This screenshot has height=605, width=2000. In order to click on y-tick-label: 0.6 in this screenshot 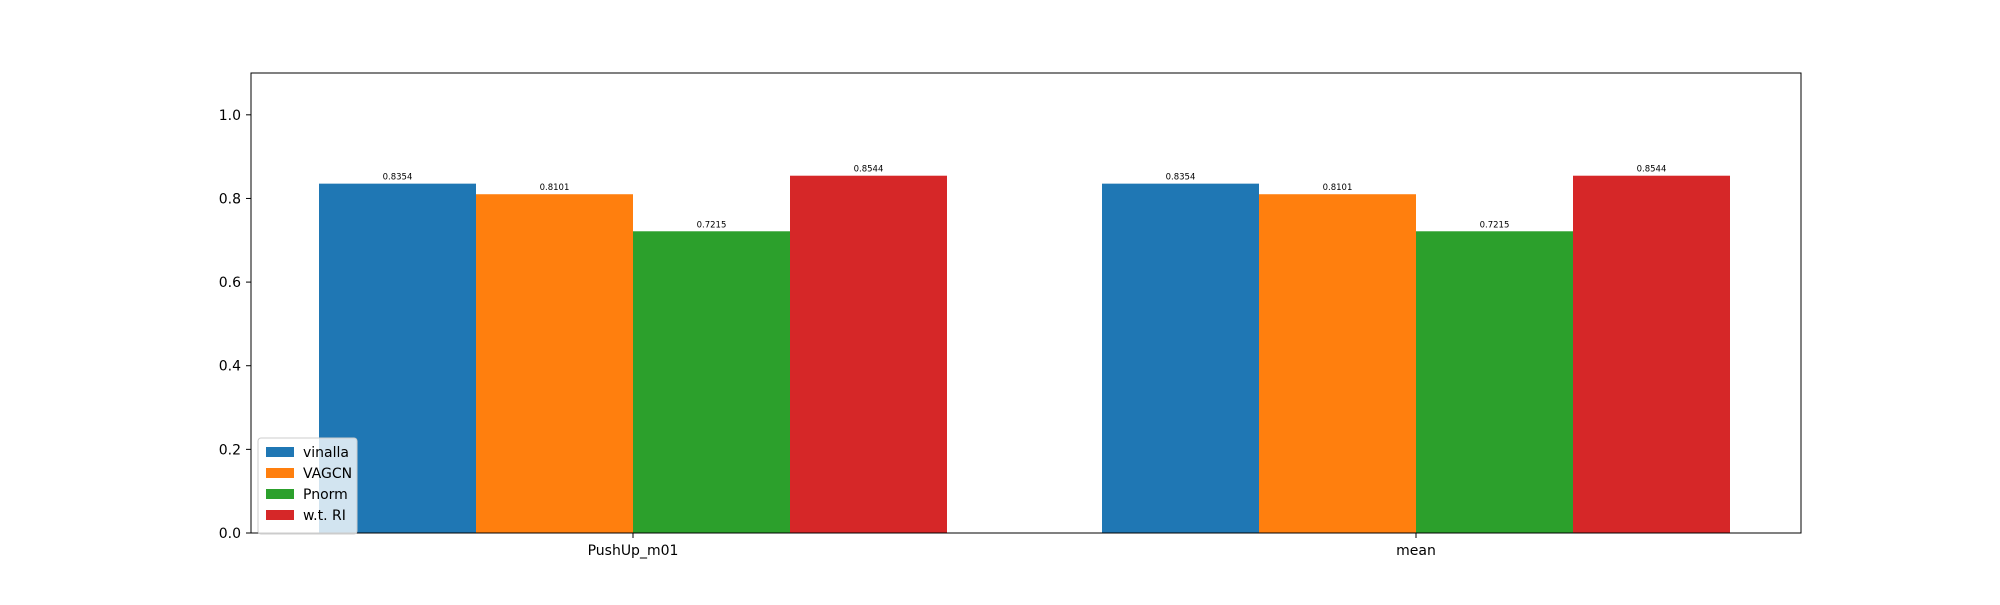, I will do `click(230, 283)`.